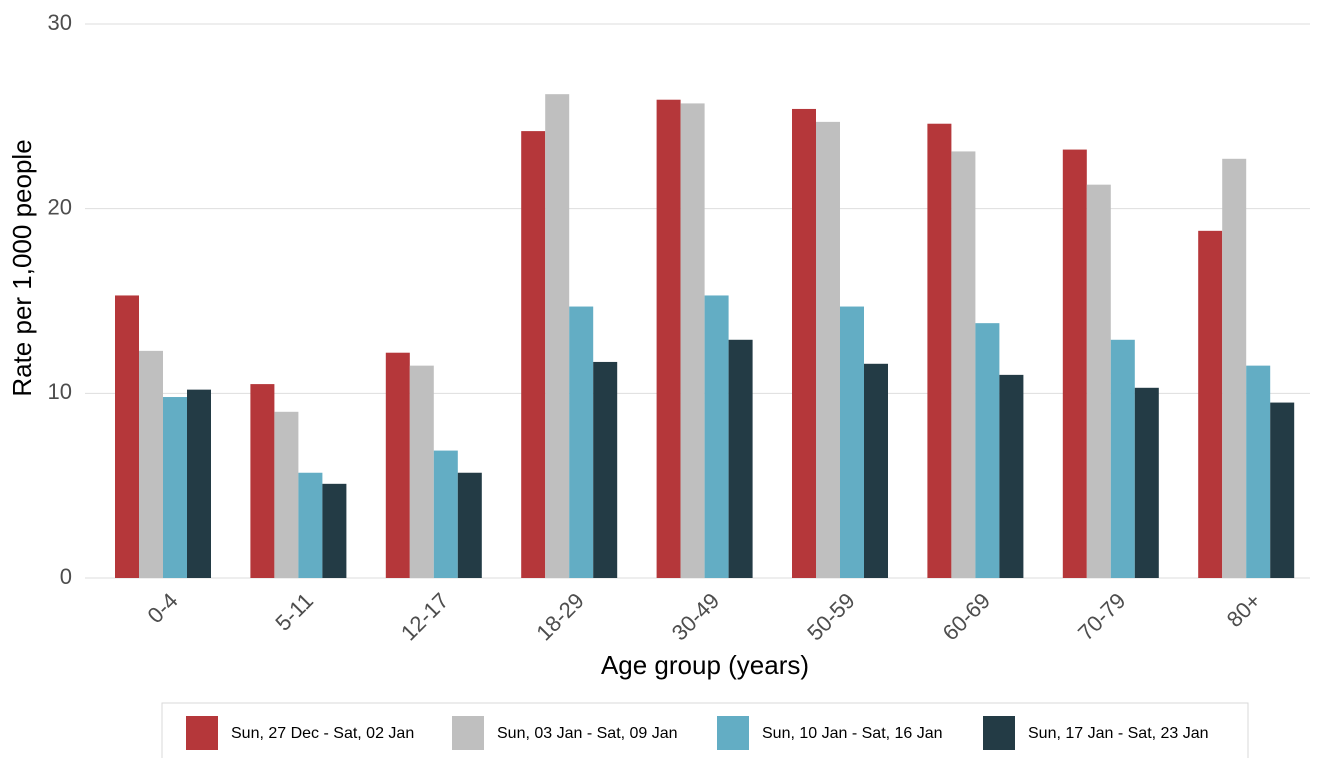 This screenshot has height=758, width=1318. What do you see at coordinates (60, 391) in the screenshot?
I see `y-tick-label: 10` at bounding box center [60, 391].